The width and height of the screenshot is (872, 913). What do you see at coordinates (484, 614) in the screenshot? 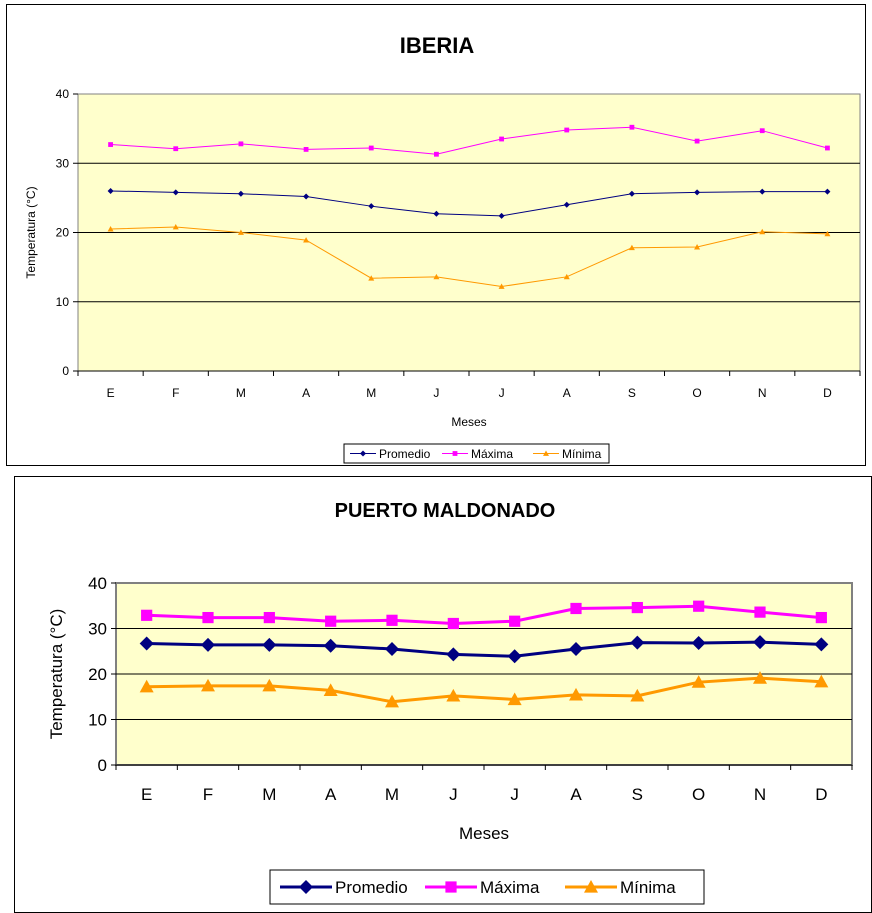
I see `series-line-maxima` at bounding box center [484, 614].